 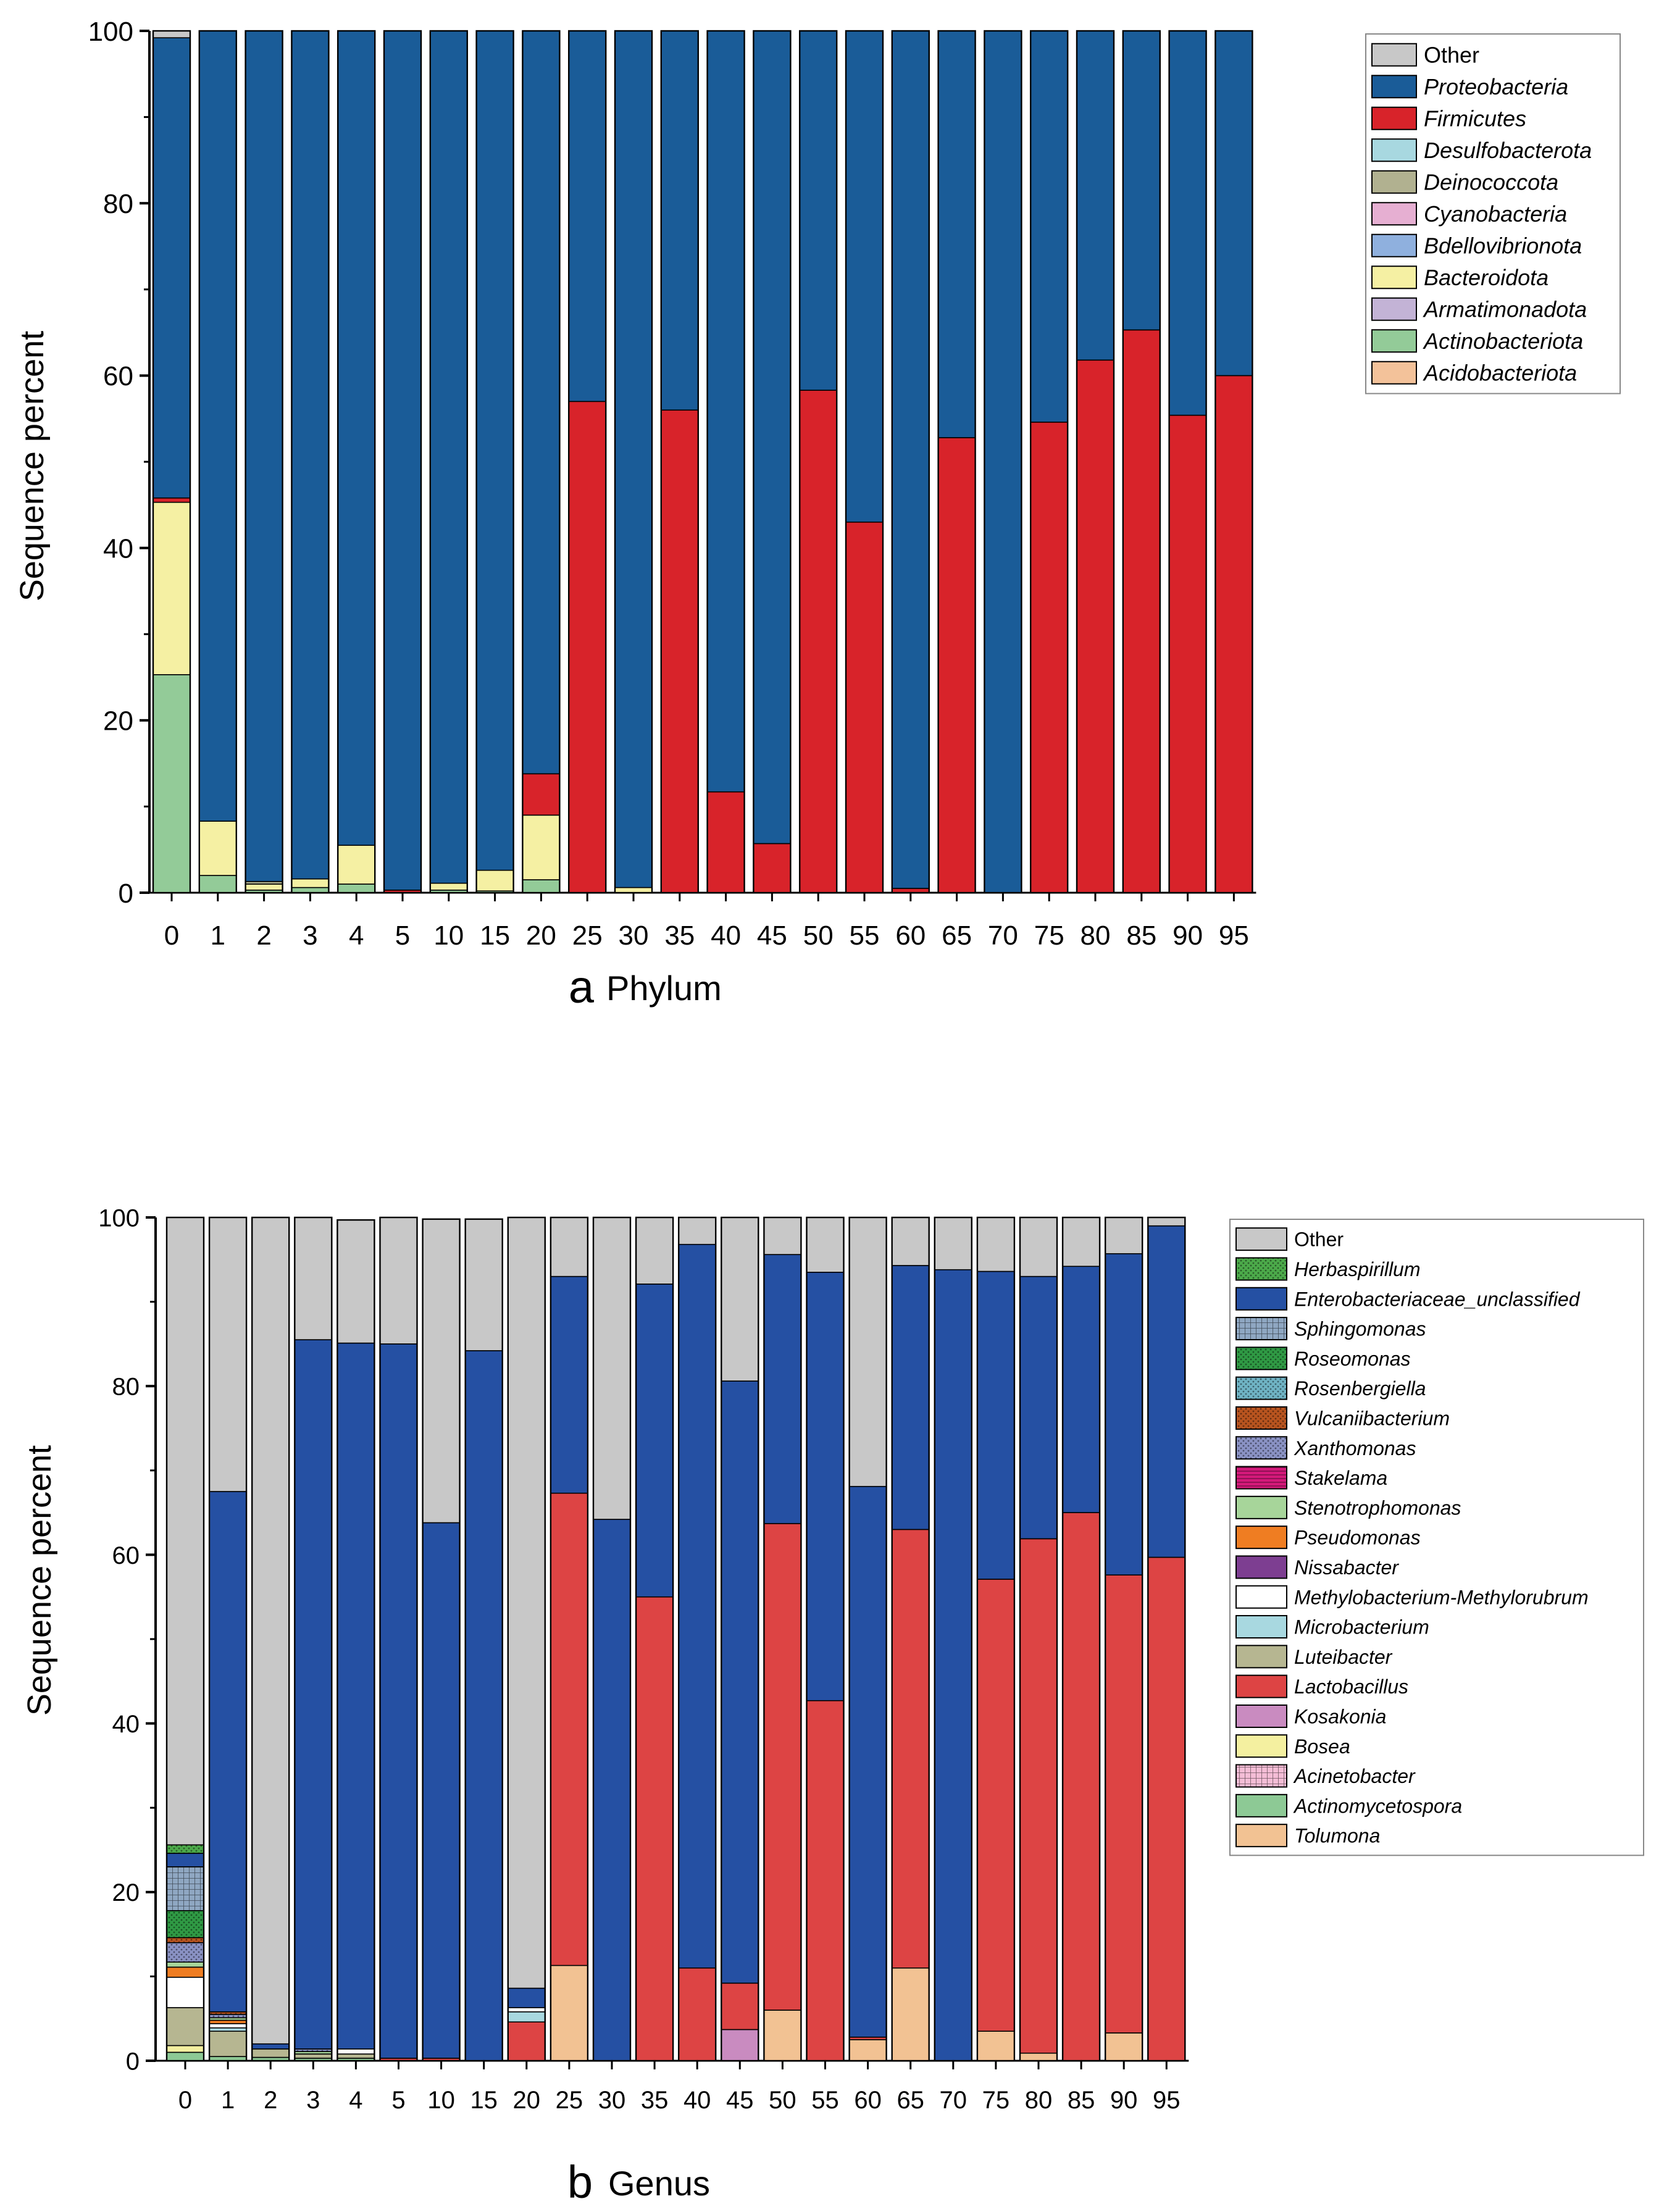 I want to click on legend-label-roseomonas: Roseomonas, so click(x=1352, y=1359).